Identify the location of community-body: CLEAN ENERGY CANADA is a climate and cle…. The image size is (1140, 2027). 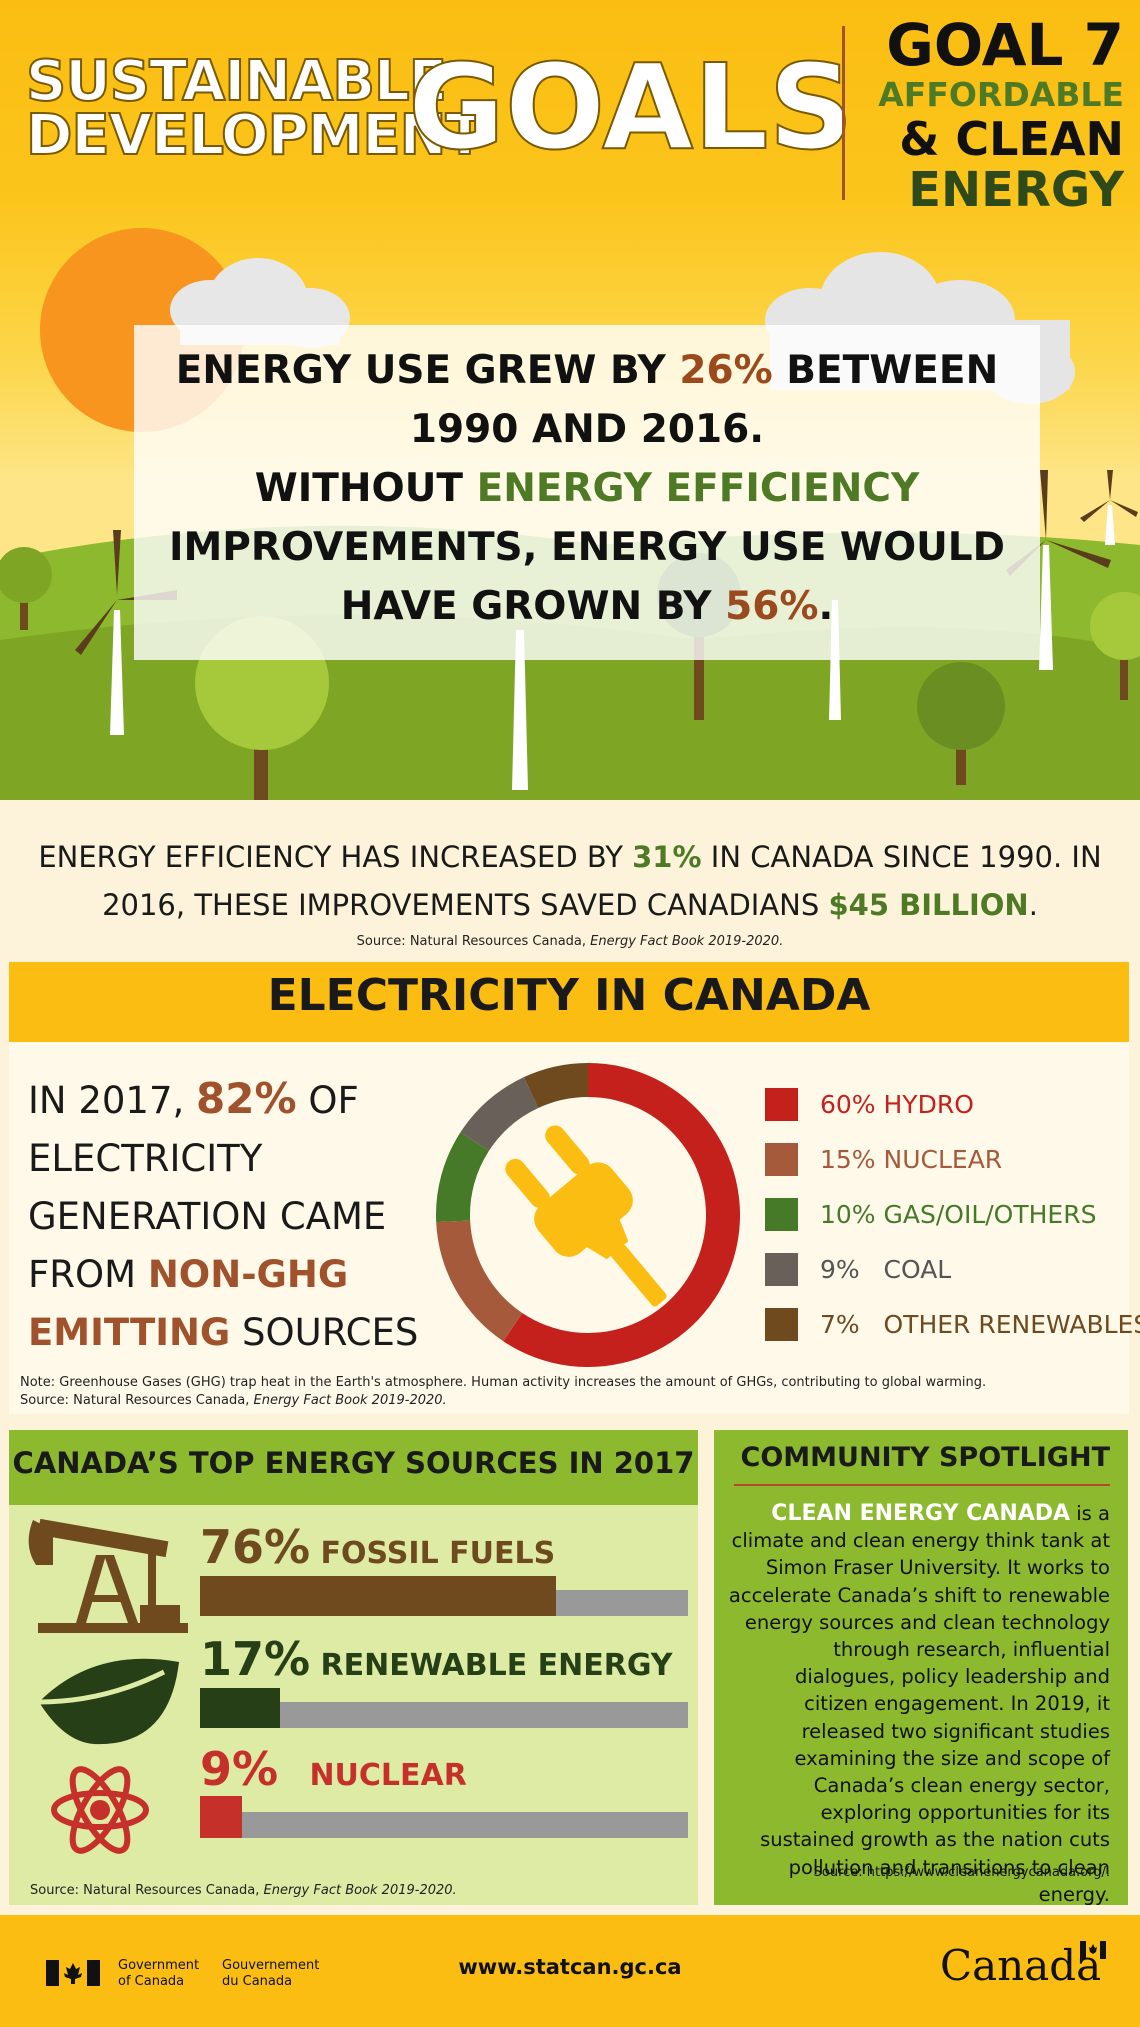
(919, 1703).